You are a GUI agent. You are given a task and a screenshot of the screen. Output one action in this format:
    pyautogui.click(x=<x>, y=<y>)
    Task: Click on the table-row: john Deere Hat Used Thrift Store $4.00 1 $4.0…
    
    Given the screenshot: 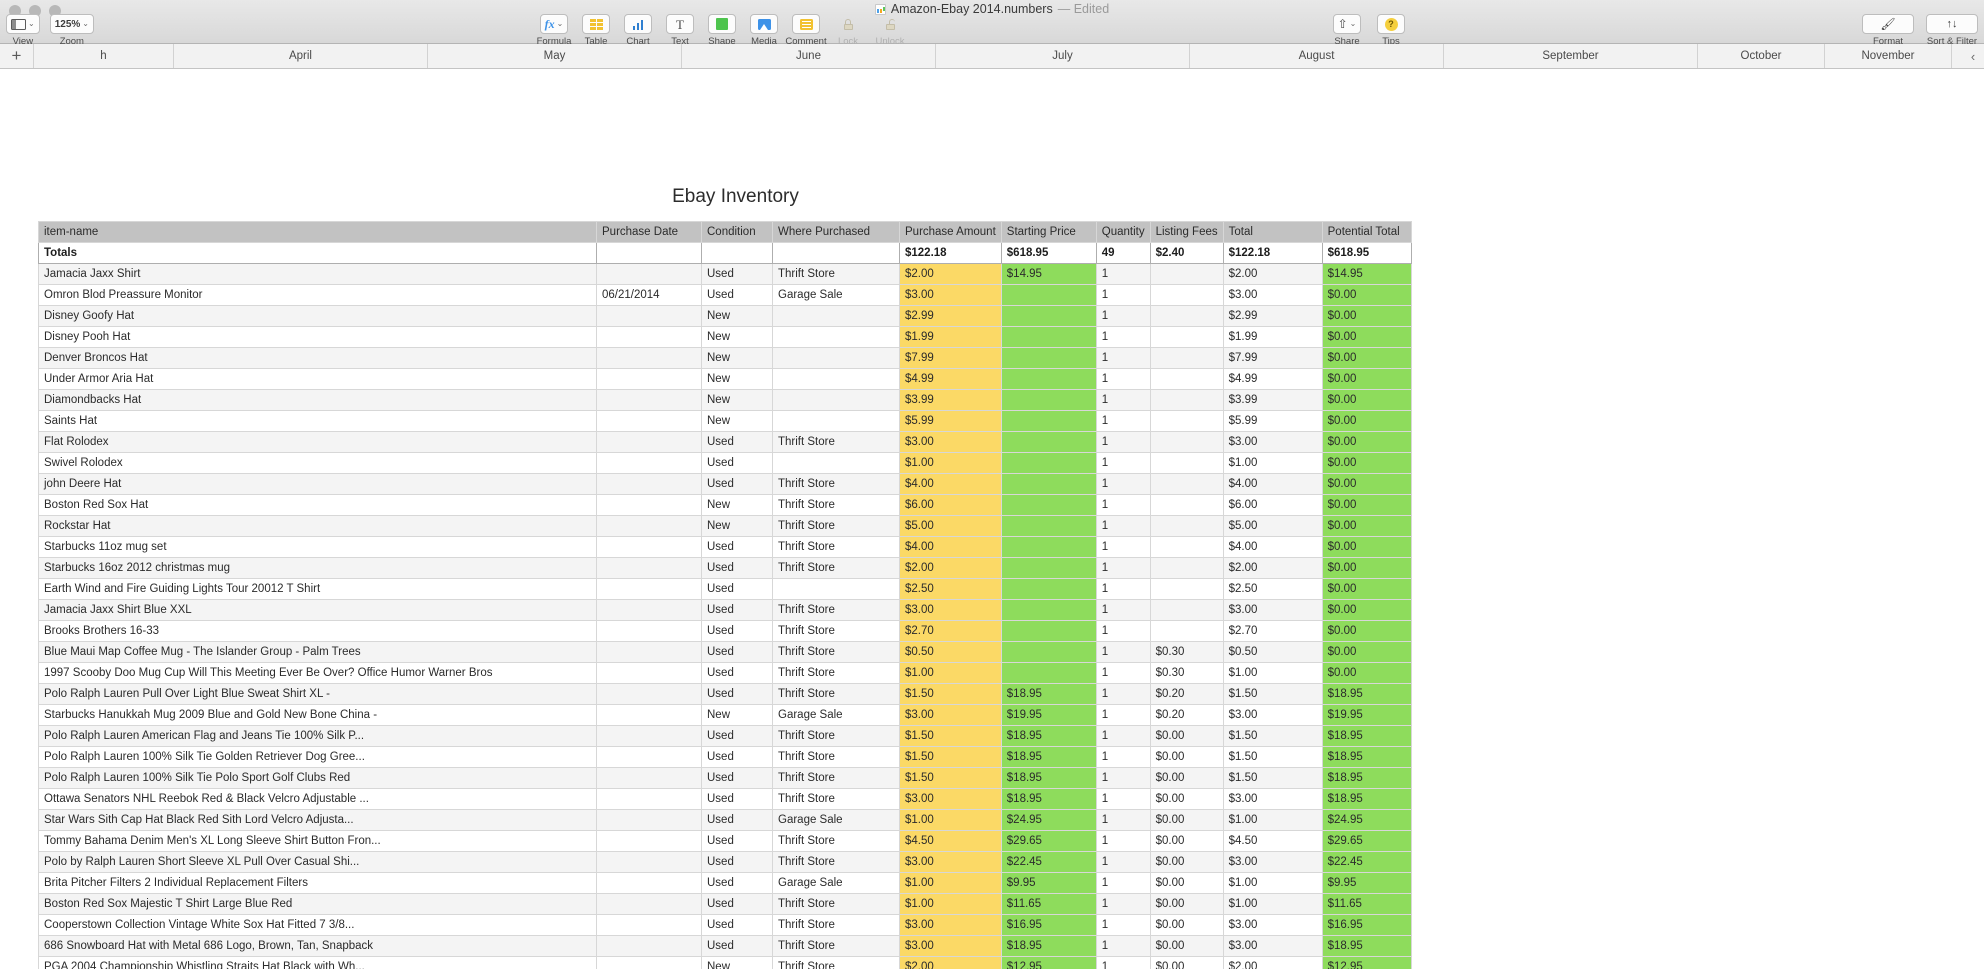 What is the action you would take?
    pyautogui.click(x=725, y=484)
    